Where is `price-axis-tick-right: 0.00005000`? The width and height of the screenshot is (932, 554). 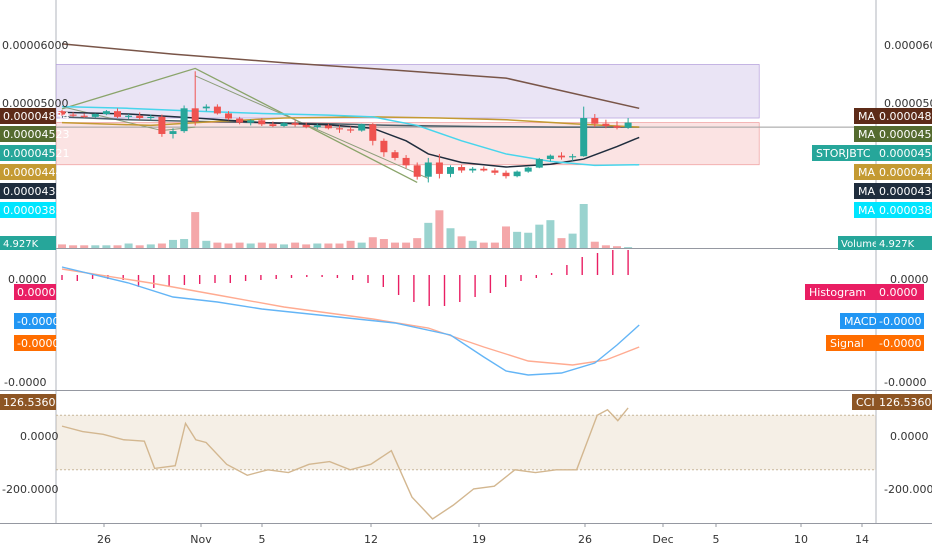
price-axis-tick-right: 0.00005000 is located at coordinates (908, 103).